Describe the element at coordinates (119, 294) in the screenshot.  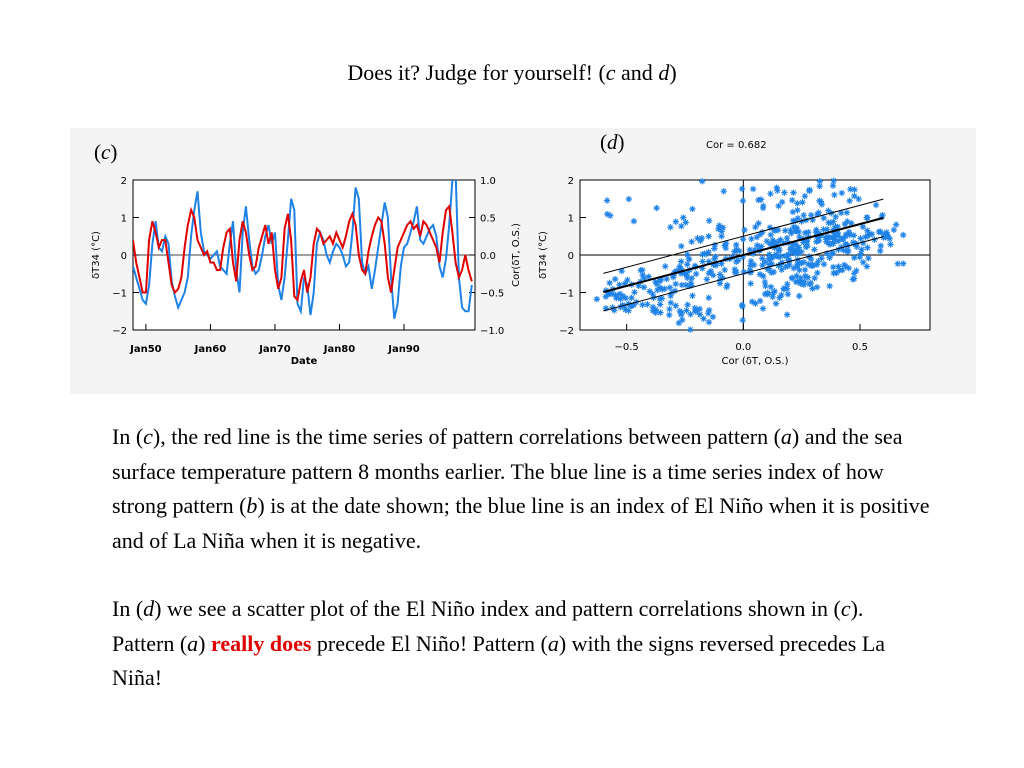
I see `plot-c-left-tick-label: −1` at that location.